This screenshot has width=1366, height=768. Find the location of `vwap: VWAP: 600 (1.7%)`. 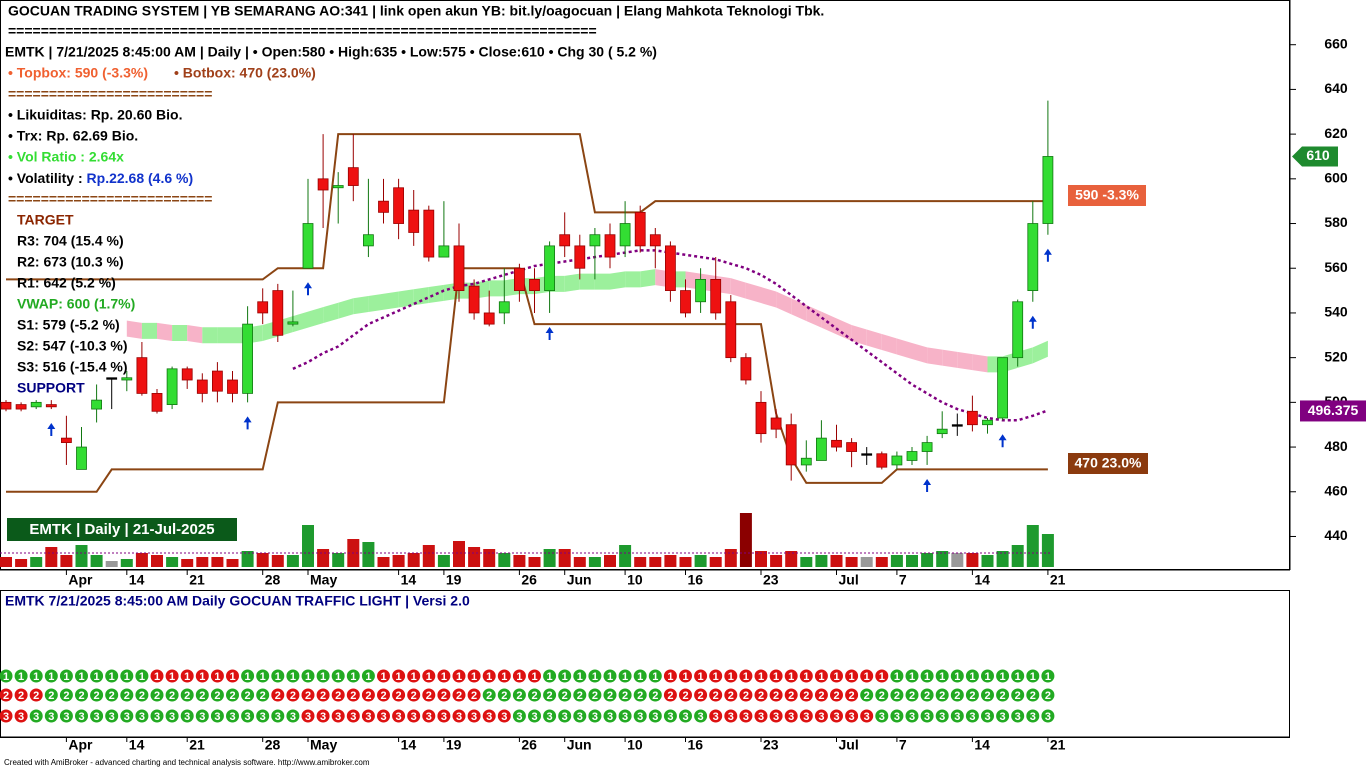

vwap: VWAP: 600 (1.7%) is located at coordinates (76, 304).